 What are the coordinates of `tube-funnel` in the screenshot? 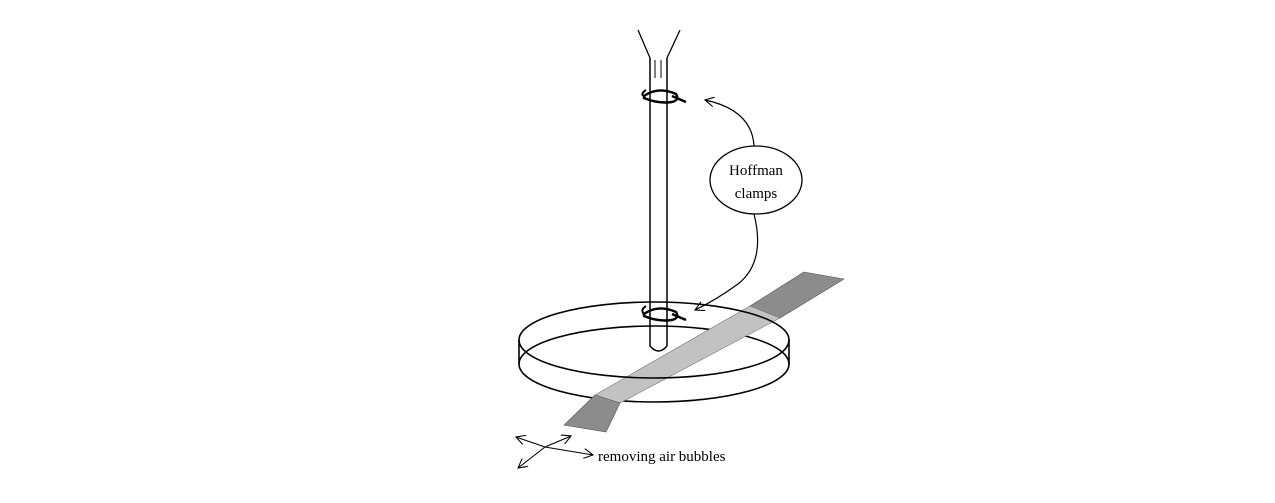 It's located at (659, 44).